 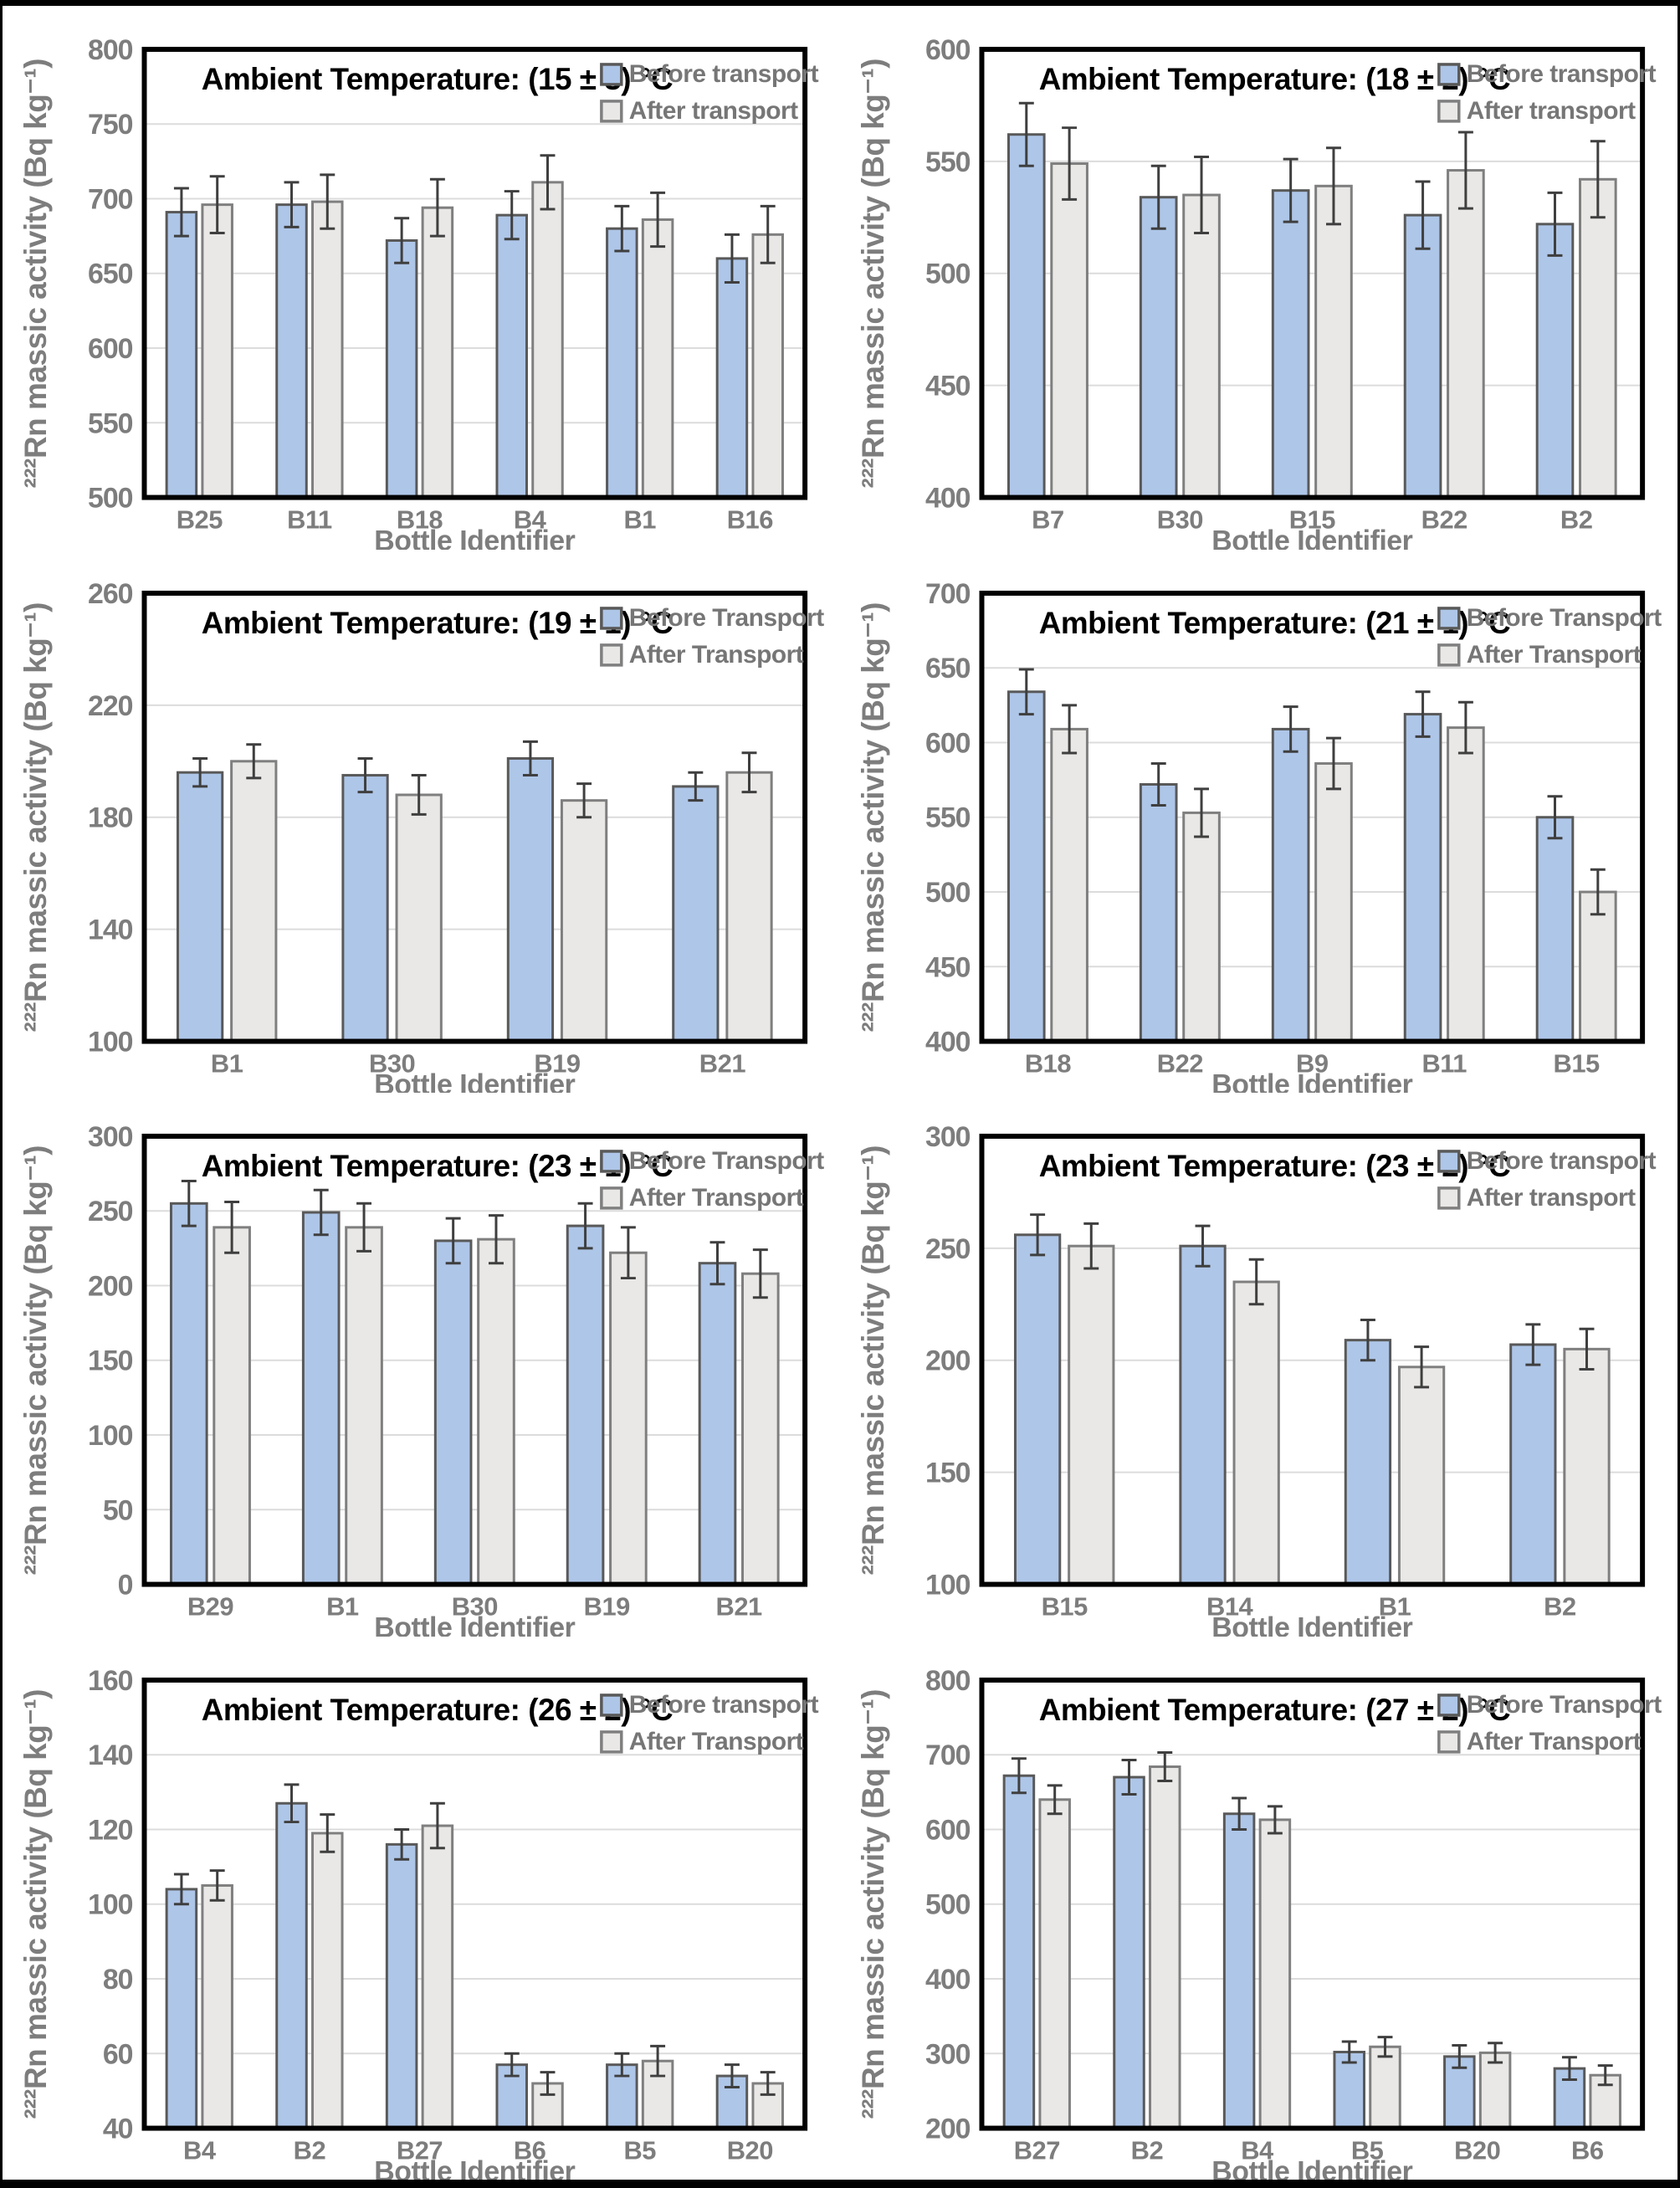 I want to click on error-bar-before-B4, so click(x=181, y=1889).